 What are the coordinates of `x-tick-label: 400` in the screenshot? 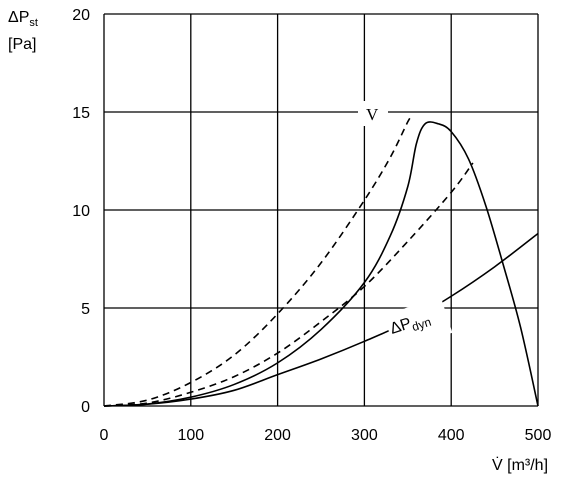 It's located at (451, 435).